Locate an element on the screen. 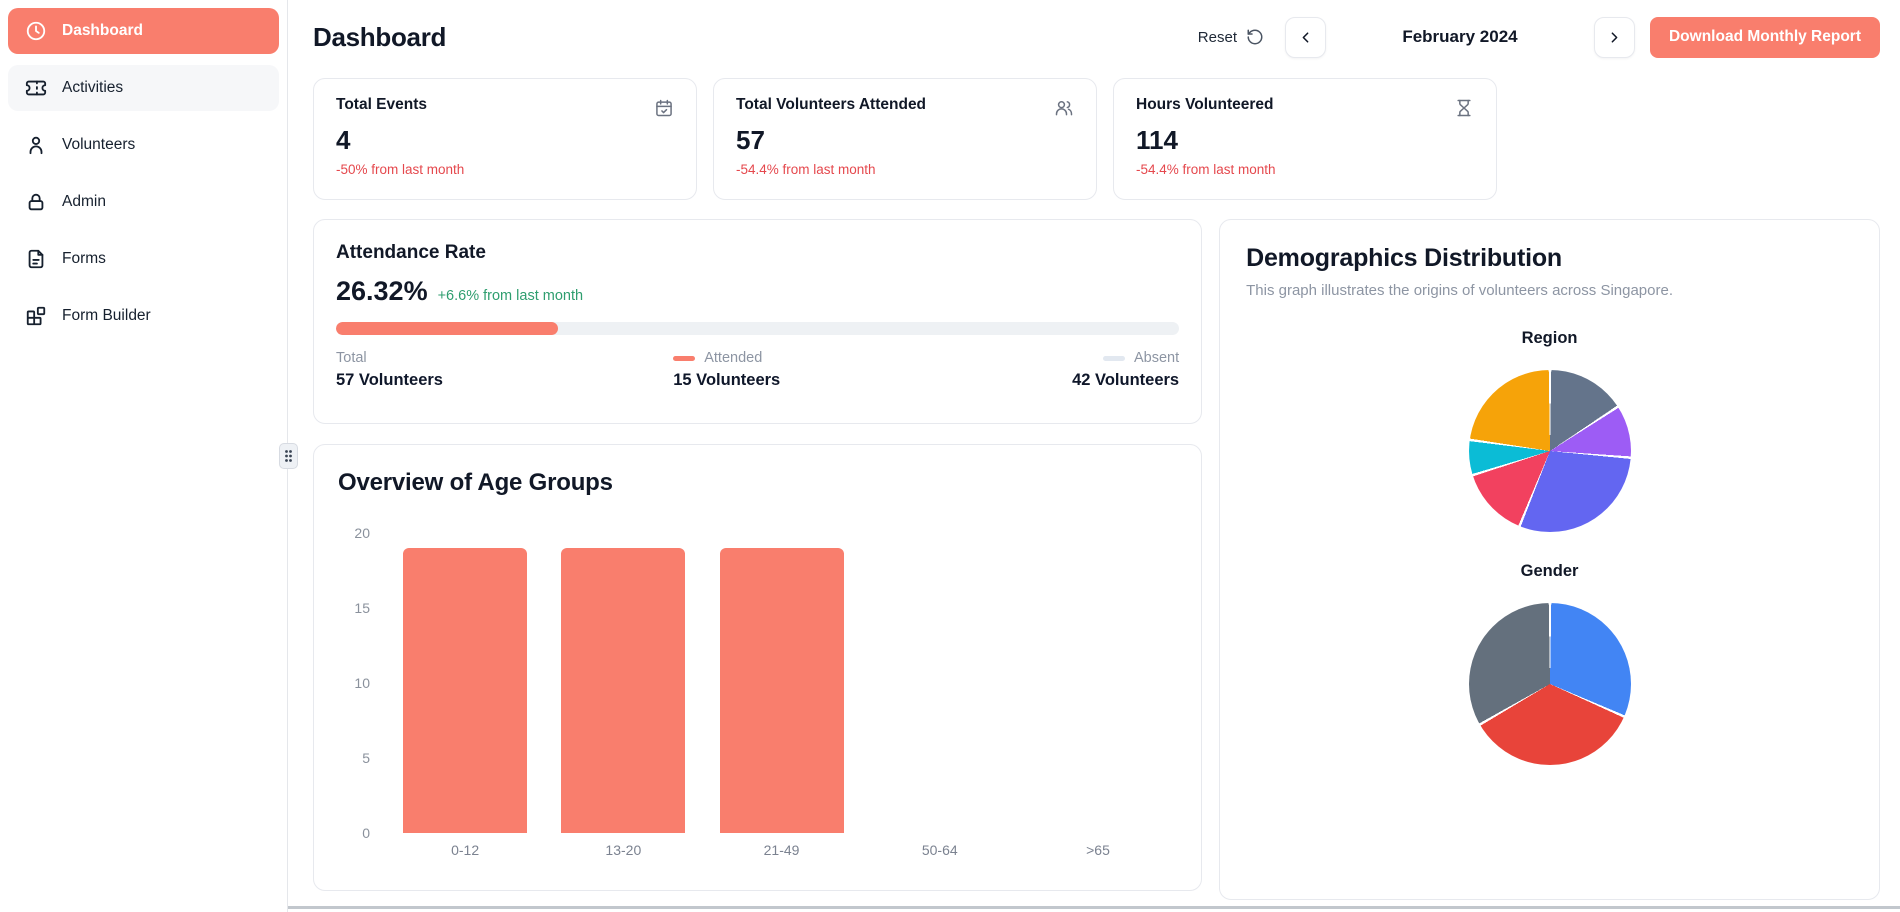  sidebar-item-activities: Activities is located at coordinates (143, 88).